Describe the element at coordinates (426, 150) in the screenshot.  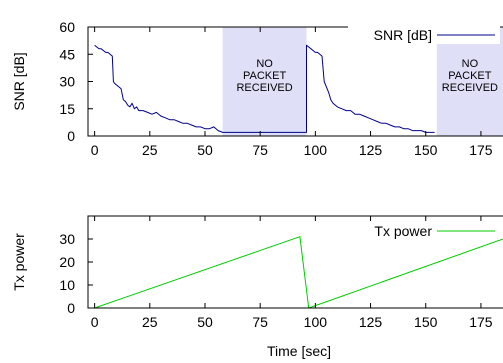
I see `snr-x-tick-label: 150` at that location.